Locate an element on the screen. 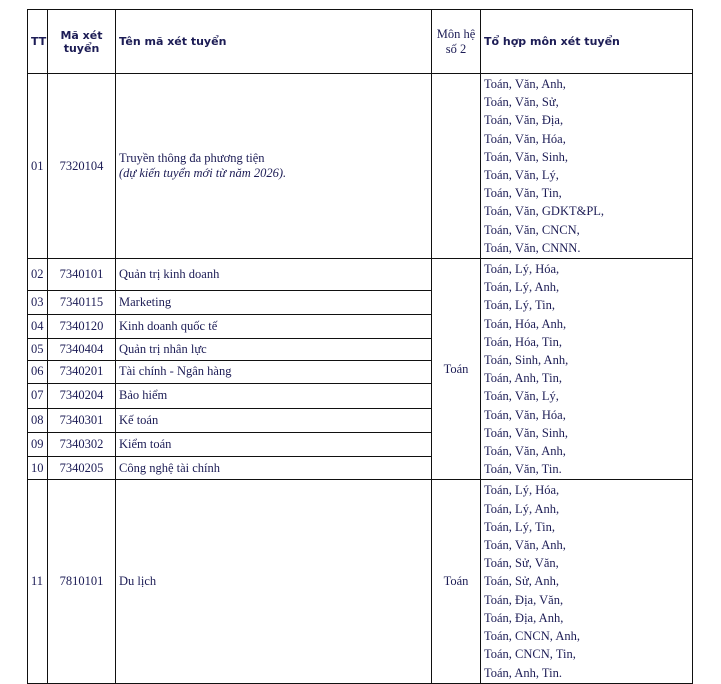 The height and width of the screenshot is (684, 721). row-number: 09 is located at coordinates (37, 445).